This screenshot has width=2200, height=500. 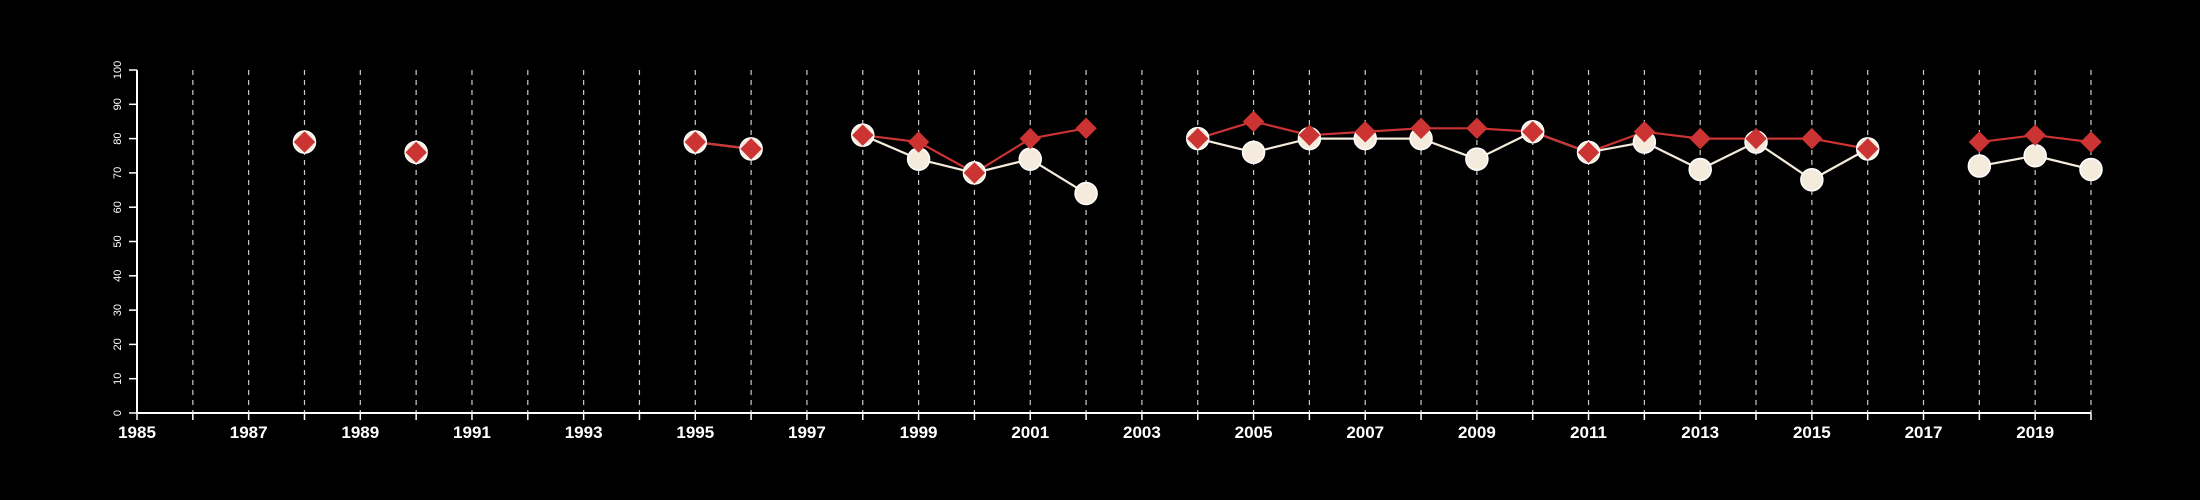 I want to click on x-tick-label: 1987, so click(x=249, y=432).